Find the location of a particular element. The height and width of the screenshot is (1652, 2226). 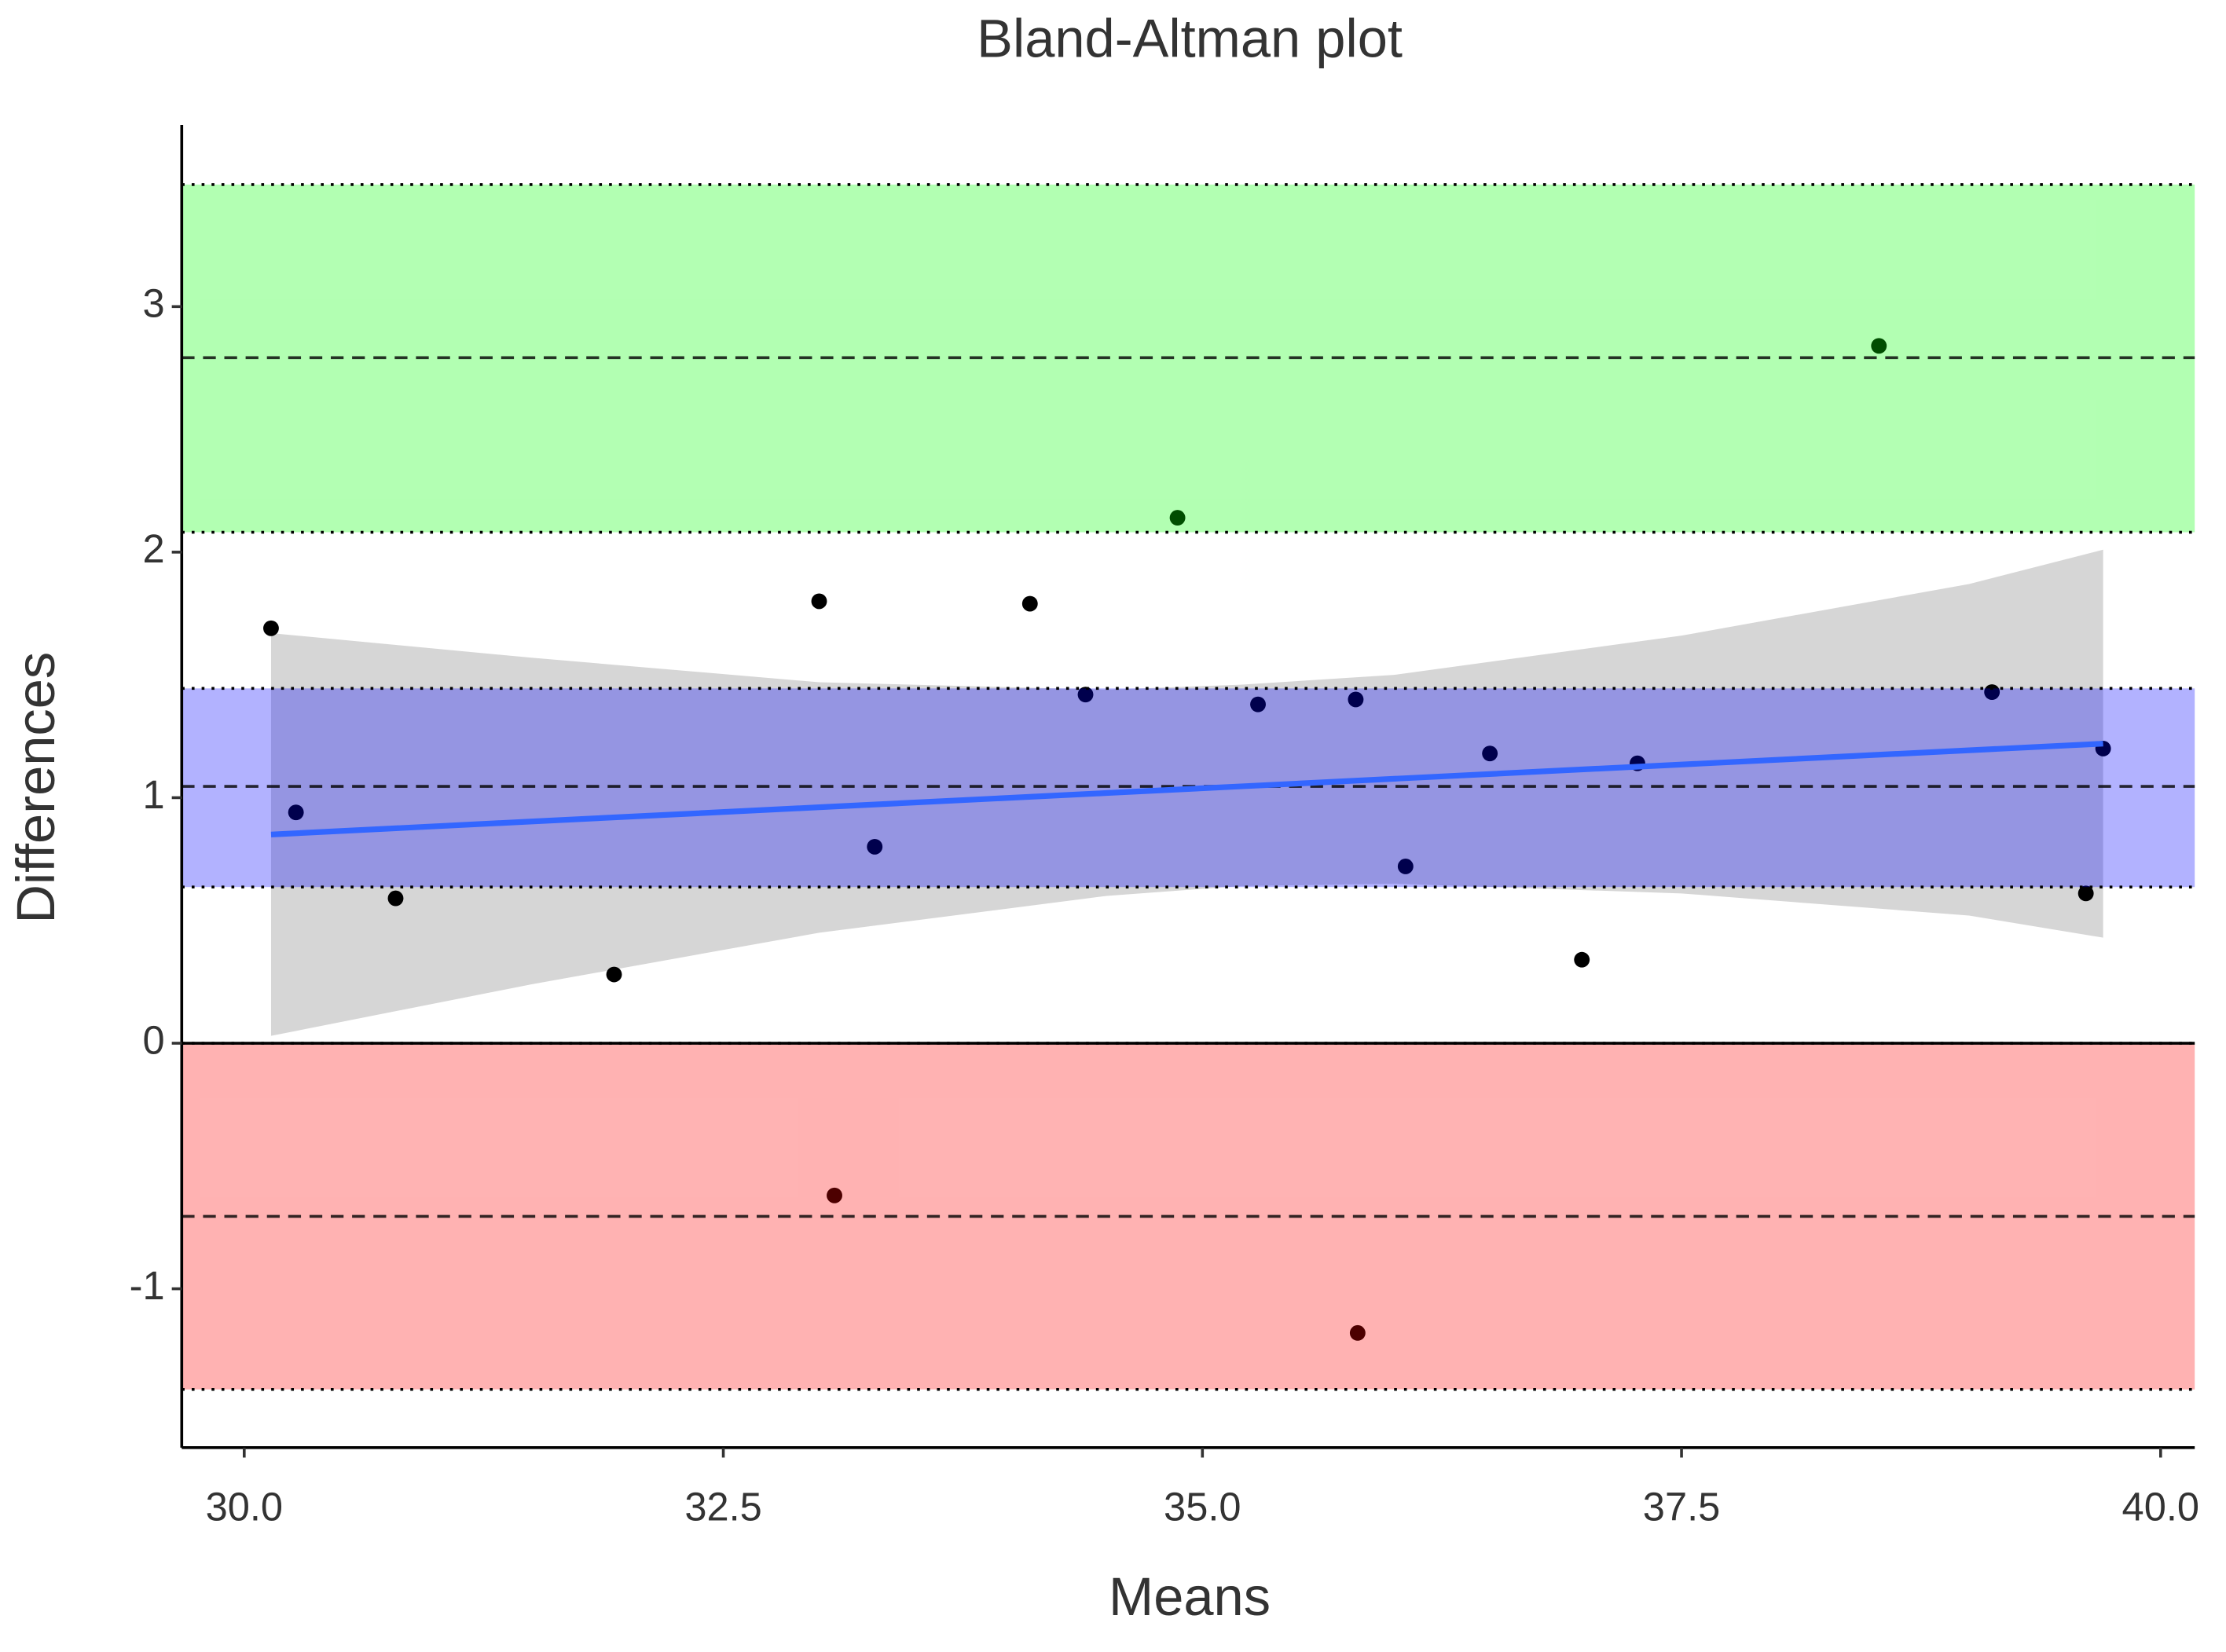

y-tick-label: 3 is located at coordinates (153, 303).